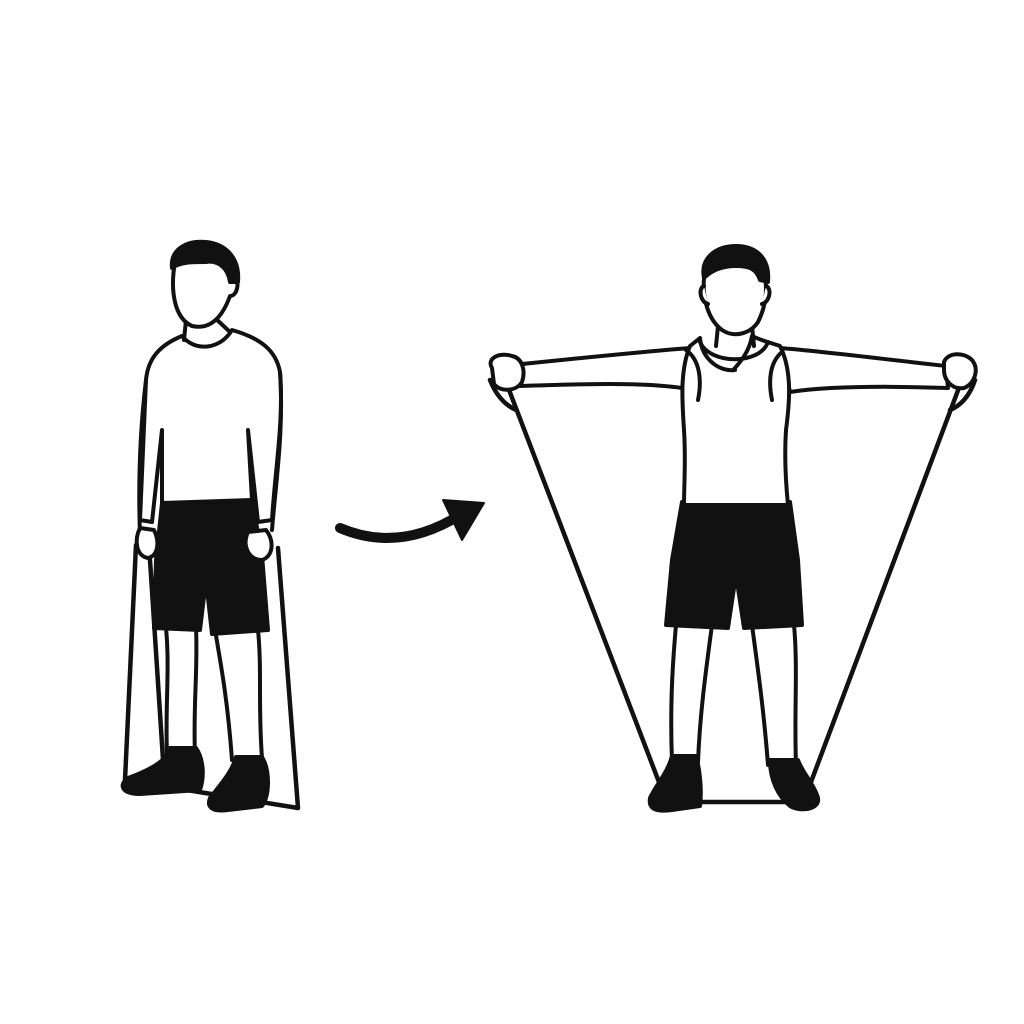  I want to click on start-position-figure, so click(210, 526).